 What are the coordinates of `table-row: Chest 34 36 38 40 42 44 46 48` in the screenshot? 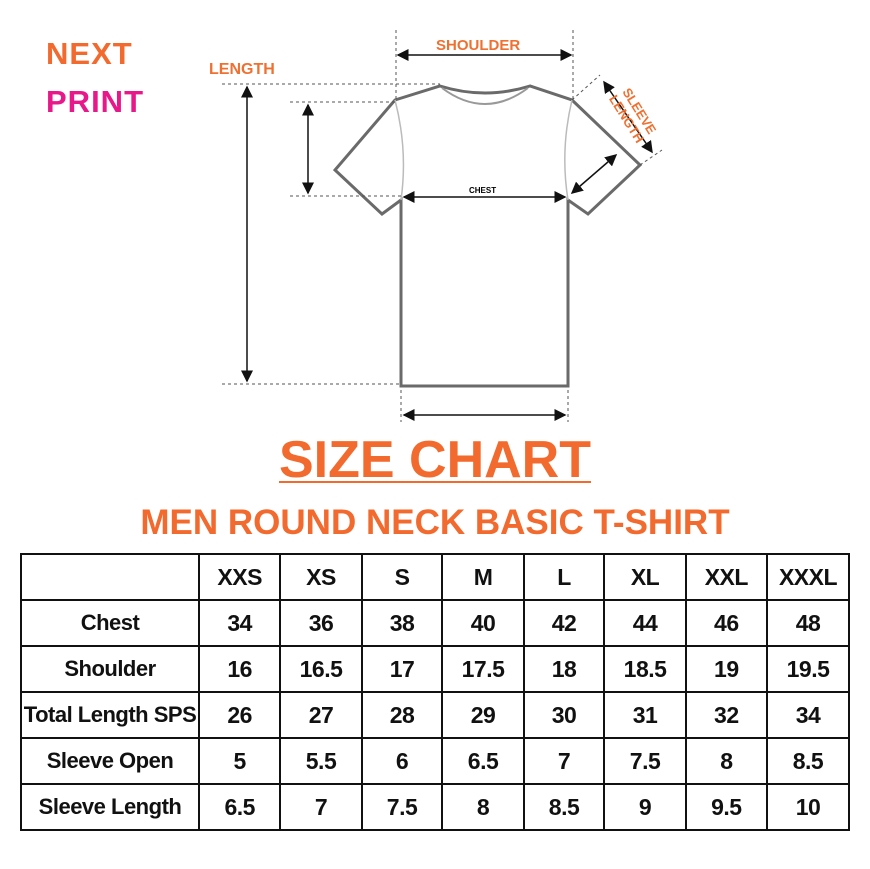 It's located at (435, 623).